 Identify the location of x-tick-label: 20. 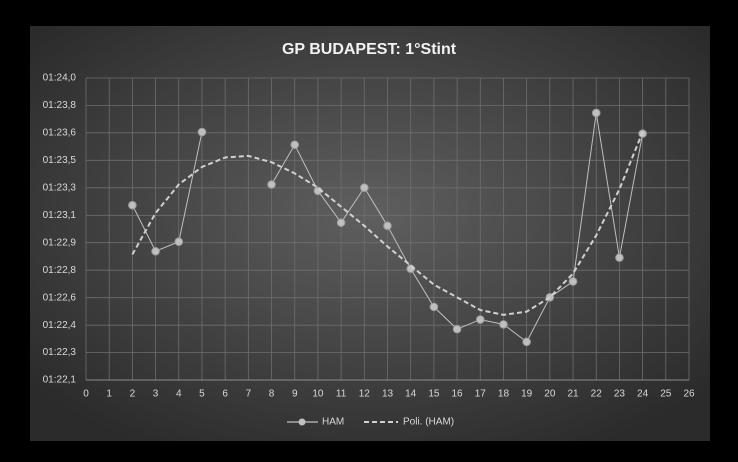
(550, 394).